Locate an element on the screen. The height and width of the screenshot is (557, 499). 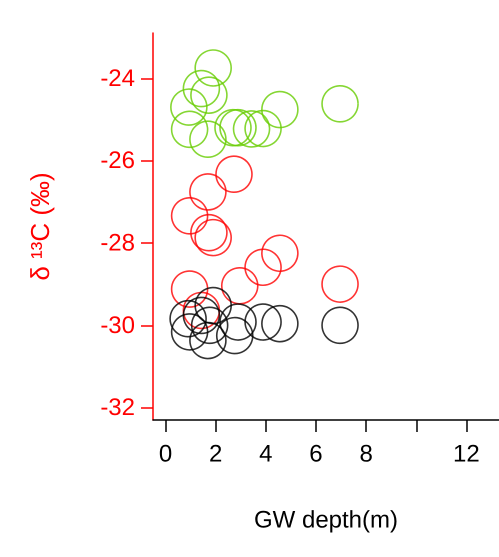
y-tick-label: -32 is located at coordinates (117, 408).